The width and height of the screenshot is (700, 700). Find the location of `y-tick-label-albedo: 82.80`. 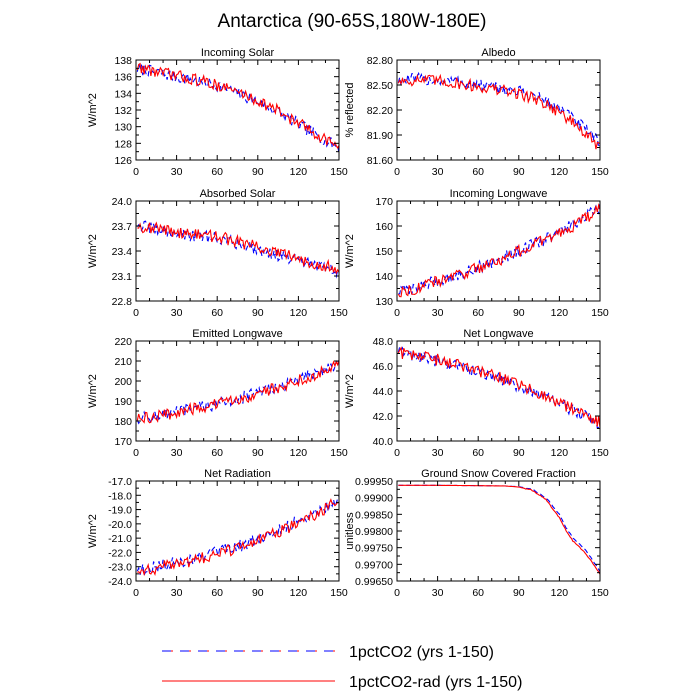

y-tick-label-albedo: 82.80 is located at coordinates (380, 61).